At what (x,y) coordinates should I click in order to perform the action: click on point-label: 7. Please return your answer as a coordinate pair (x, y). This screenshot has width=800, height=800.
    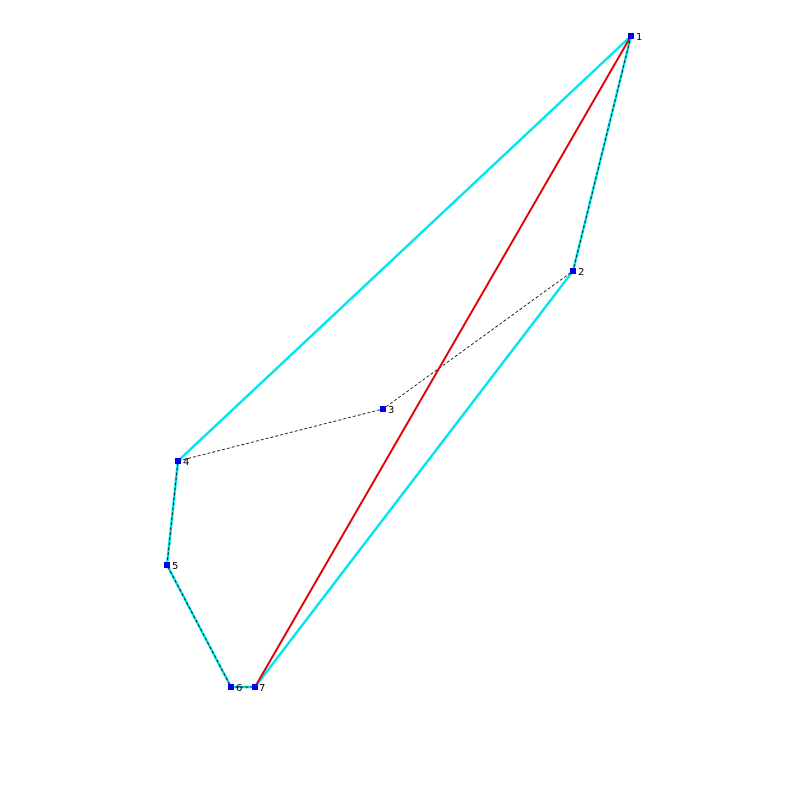
    Looking at the image, I should click on (262, 688).